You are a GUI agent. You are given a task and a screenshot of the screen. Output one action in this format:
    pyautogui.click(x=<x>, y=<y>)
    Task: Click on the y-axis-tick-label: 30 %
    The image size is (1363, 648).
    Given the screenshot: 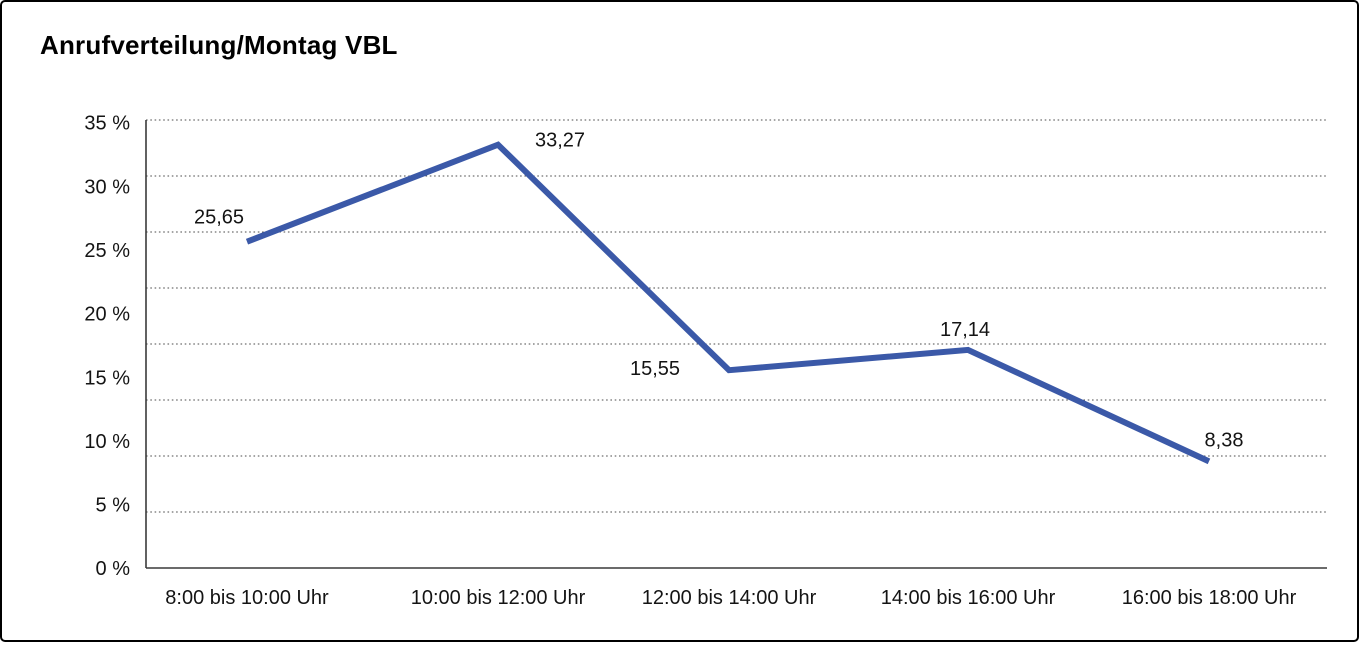 What is the action you would take?
    pyautogui.click(x=107, y=187)
    